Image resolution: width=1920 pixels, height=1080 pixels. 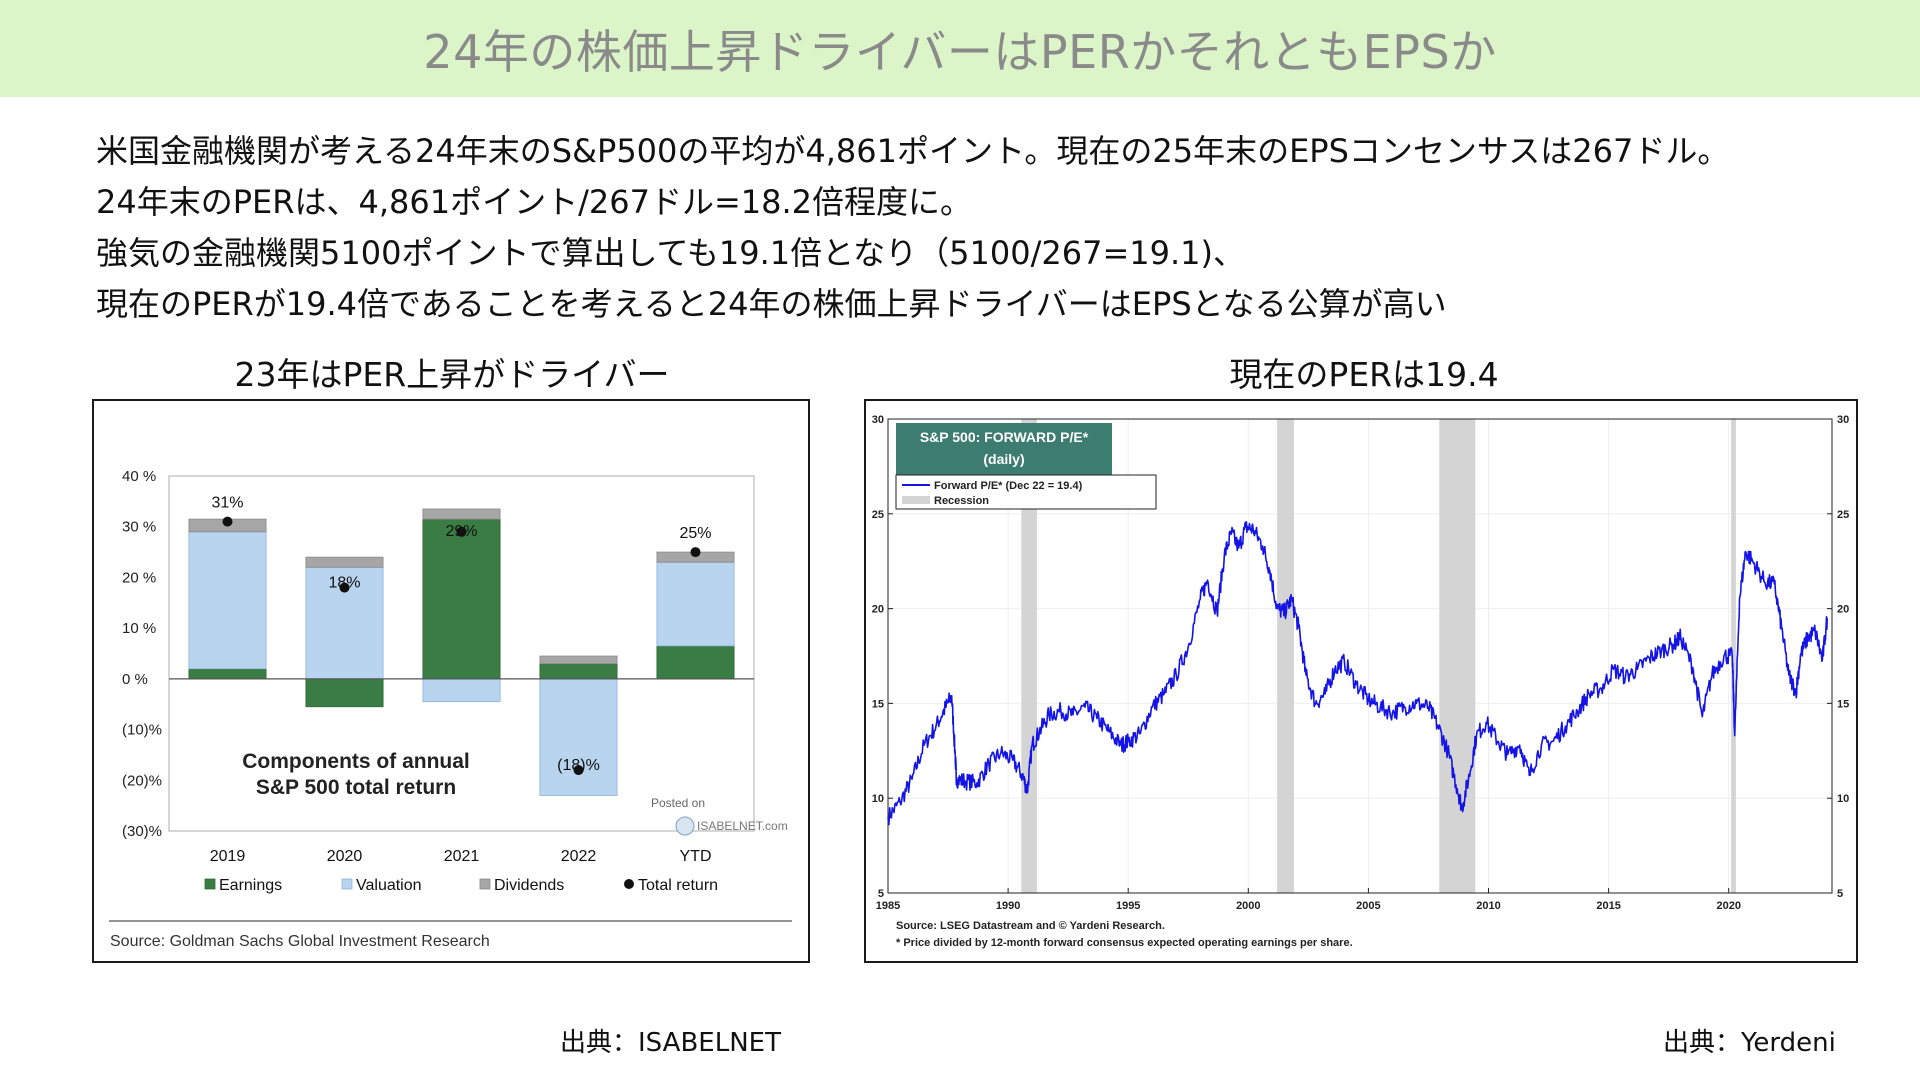 I want to click on right-chart-heading: 現在のPERは19.4, so click(x=1364, y=374).